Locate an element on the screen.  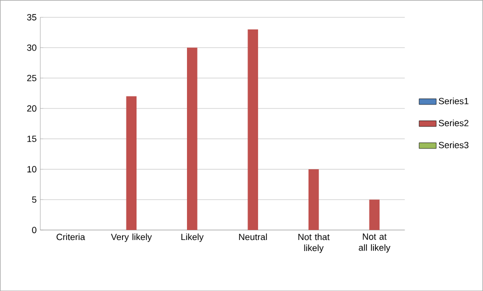
x-tick-label: Likely is located at coordinates (192, 237).